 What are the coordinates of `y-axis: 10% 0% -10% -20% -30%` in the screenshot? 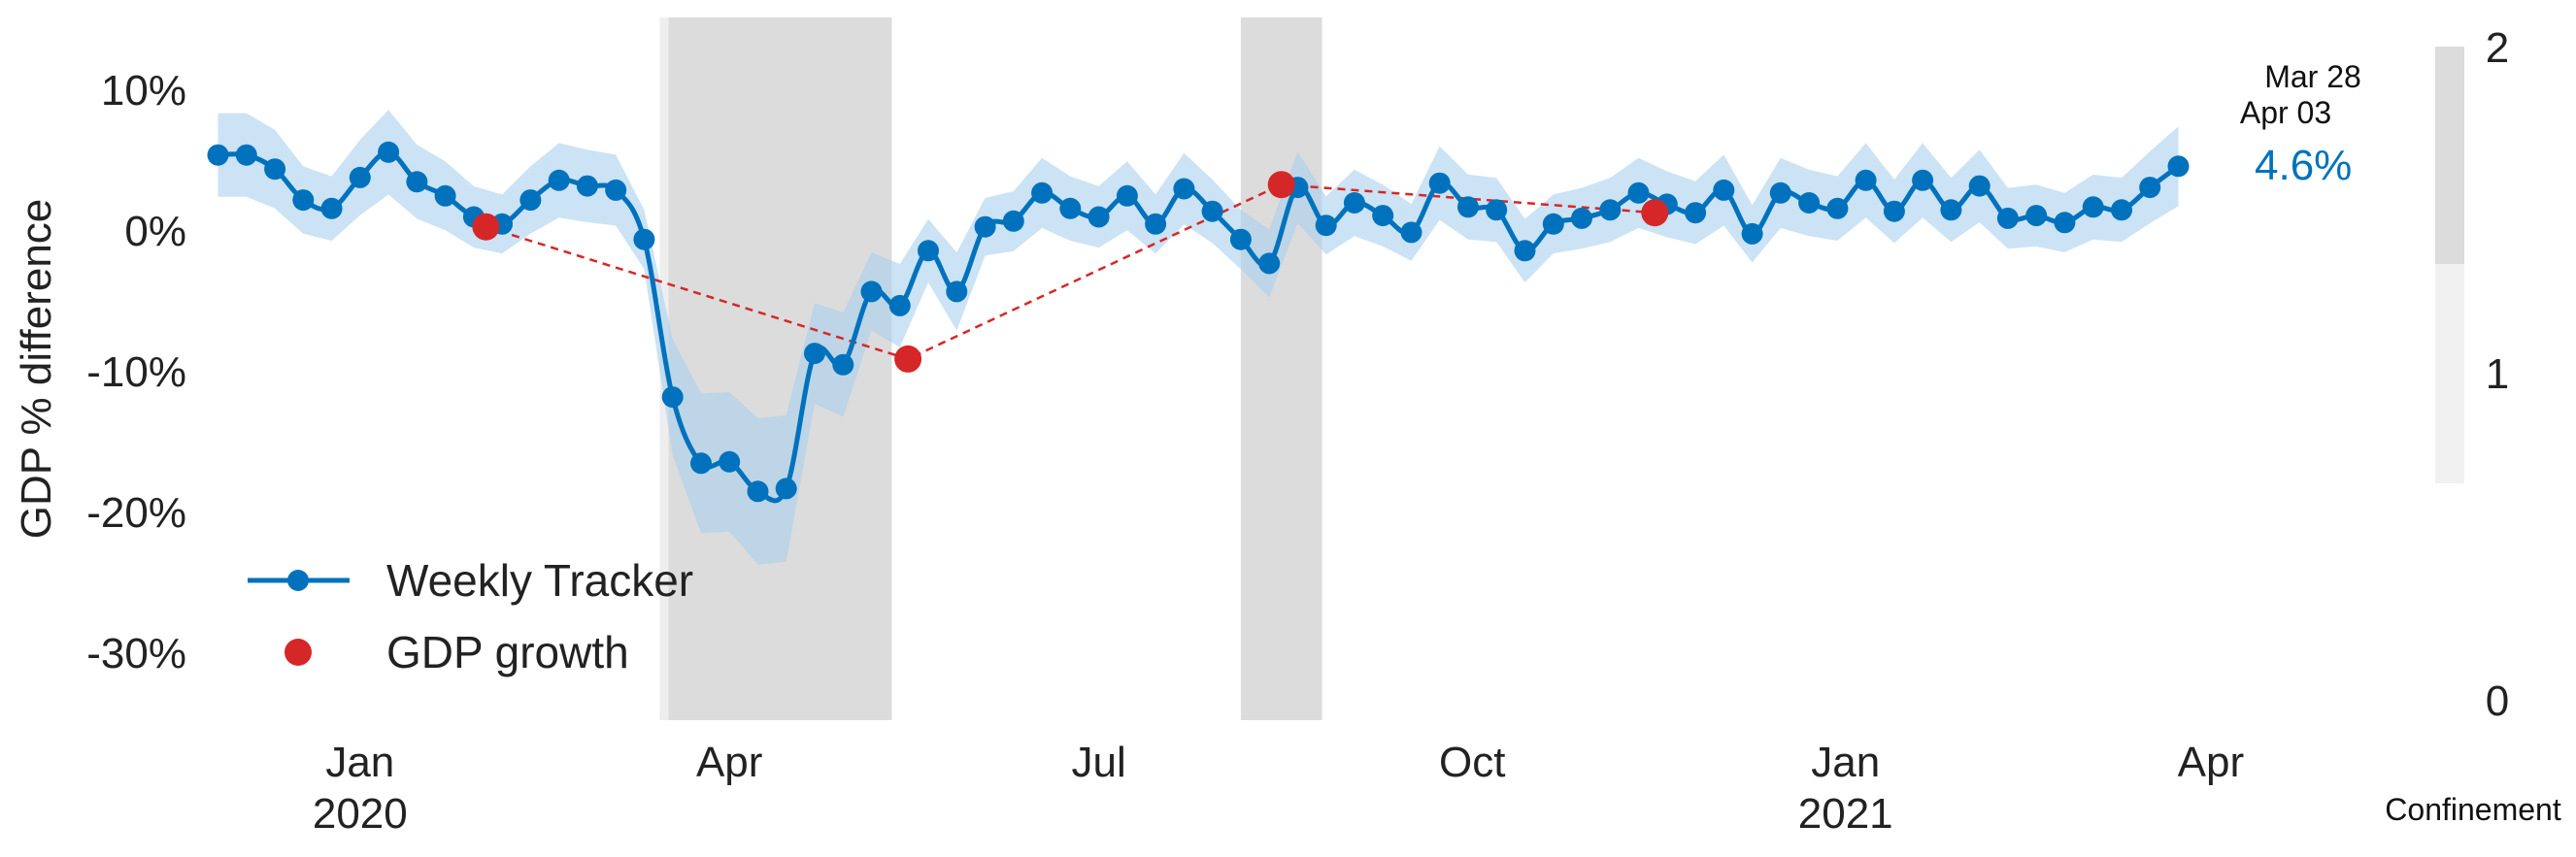 It's located at (136, 372).